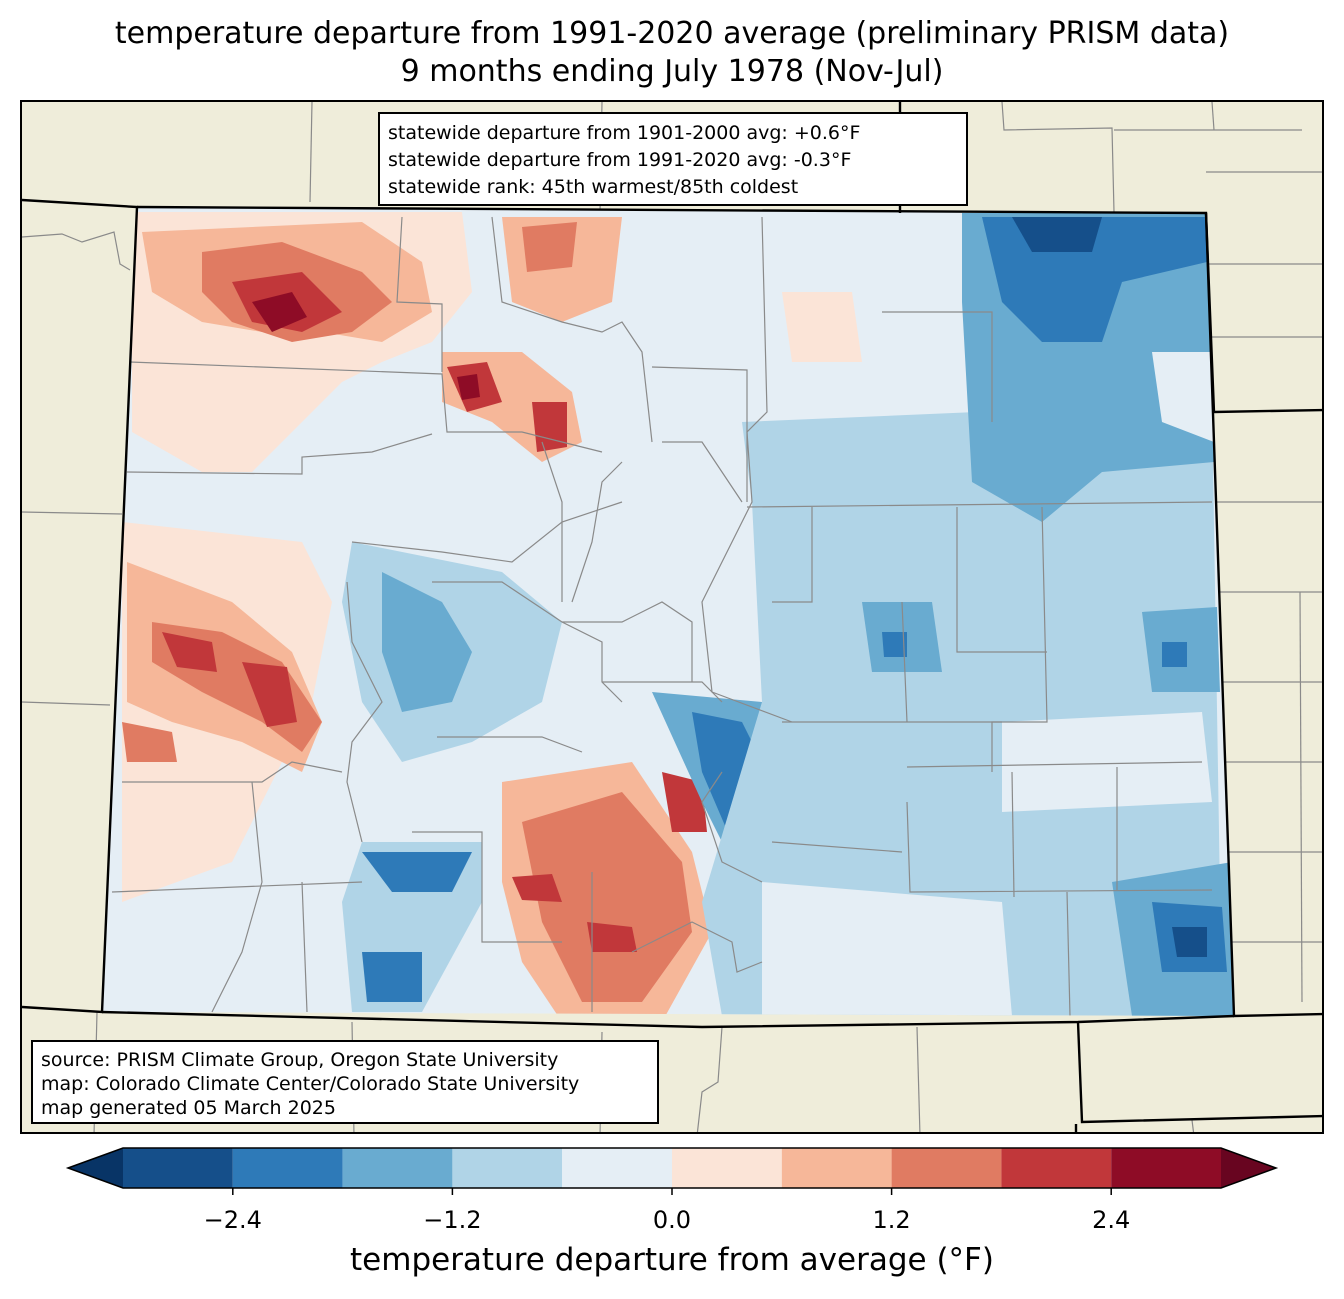  What do you see at coordinates (891, 1220) in the screenshot?
I see `colorbar-tick-label: 1.2` at bounding box center [891, 1220].